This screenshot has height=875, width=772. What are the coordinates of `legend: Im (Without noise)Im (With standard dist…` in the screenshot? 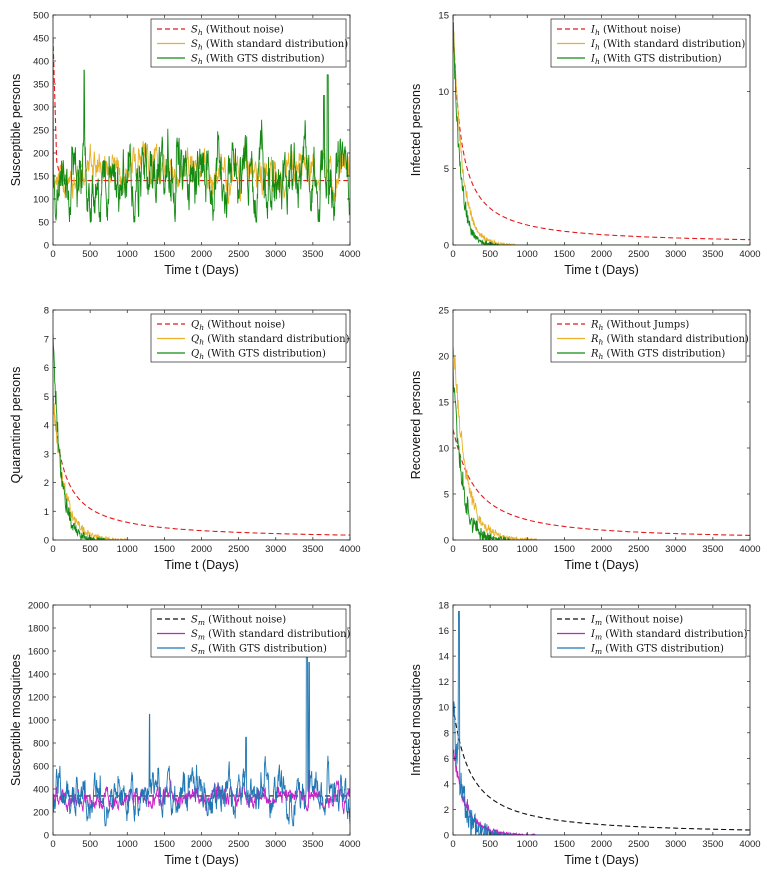 It's located at (649, 633).